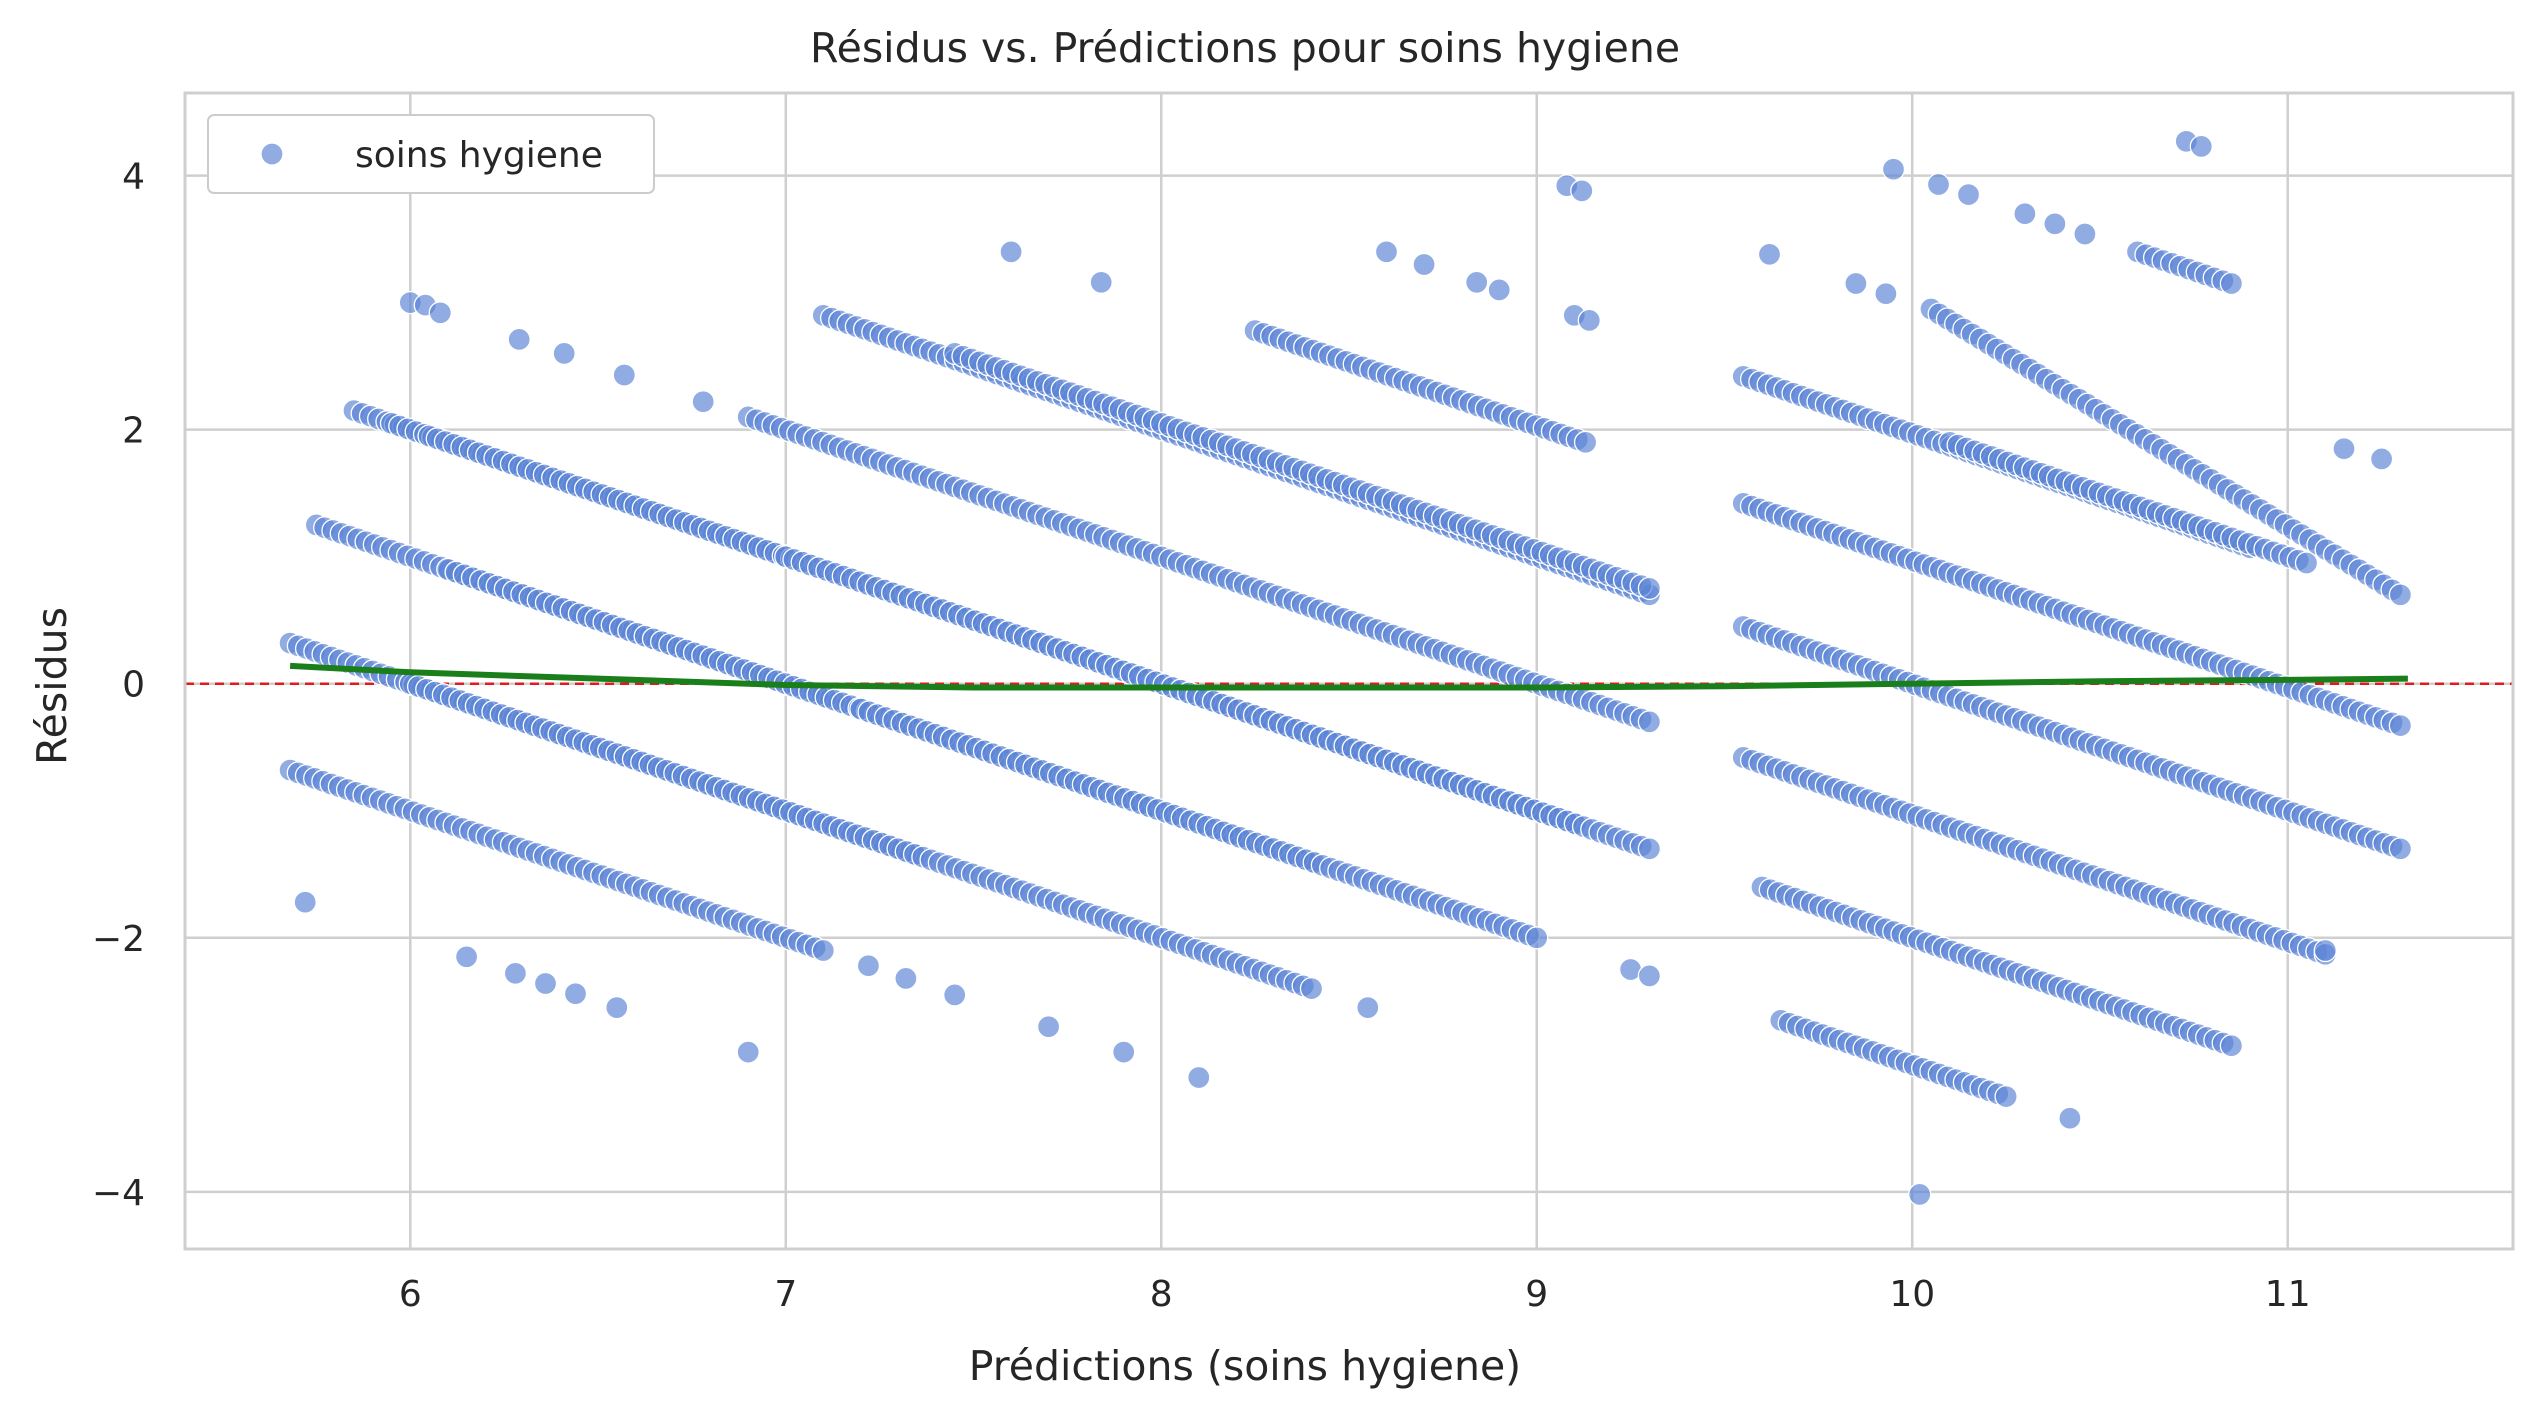 The height and width of the screenshot is (1427, 2539). Describe the element at coordinates (118, 939) in the screenshot. I see `y-tick-label: −2` at that location.